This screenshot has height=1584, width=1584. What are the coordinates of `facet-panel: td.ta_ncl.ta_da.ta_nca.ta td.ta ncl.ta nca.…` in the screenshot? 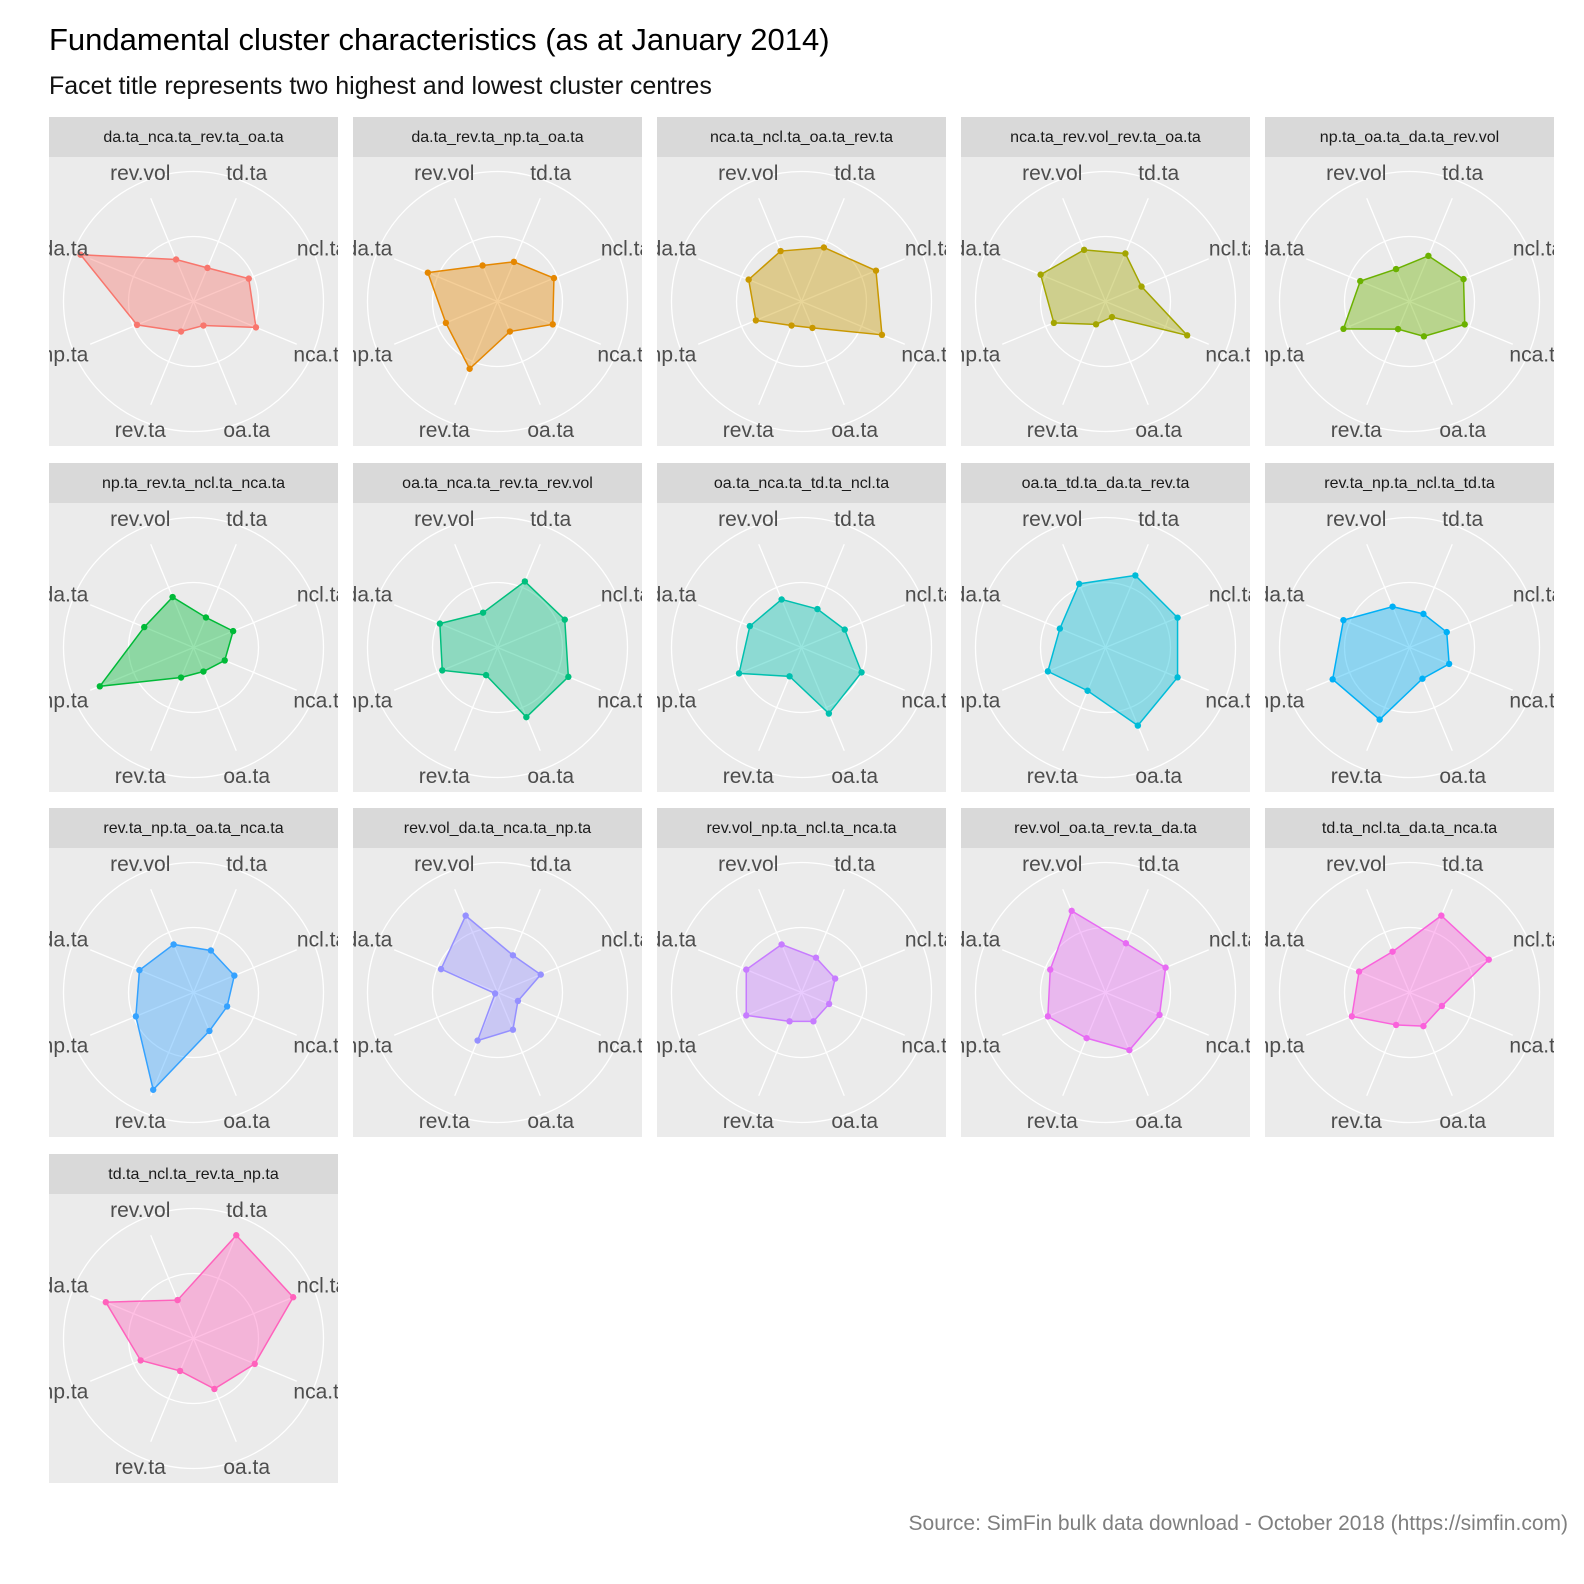 It's located at (1409, 992).